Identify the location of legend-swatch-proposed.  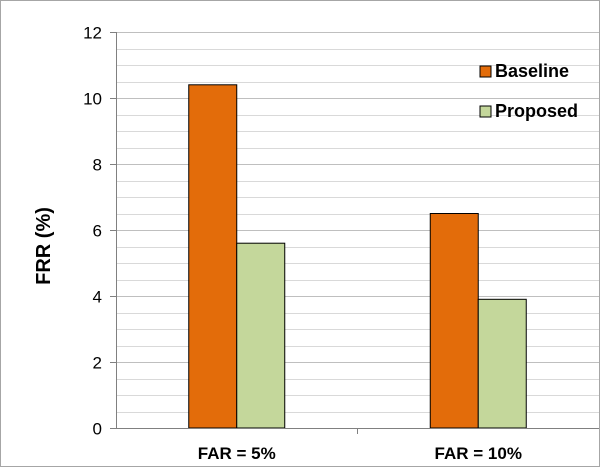
(485, 111).